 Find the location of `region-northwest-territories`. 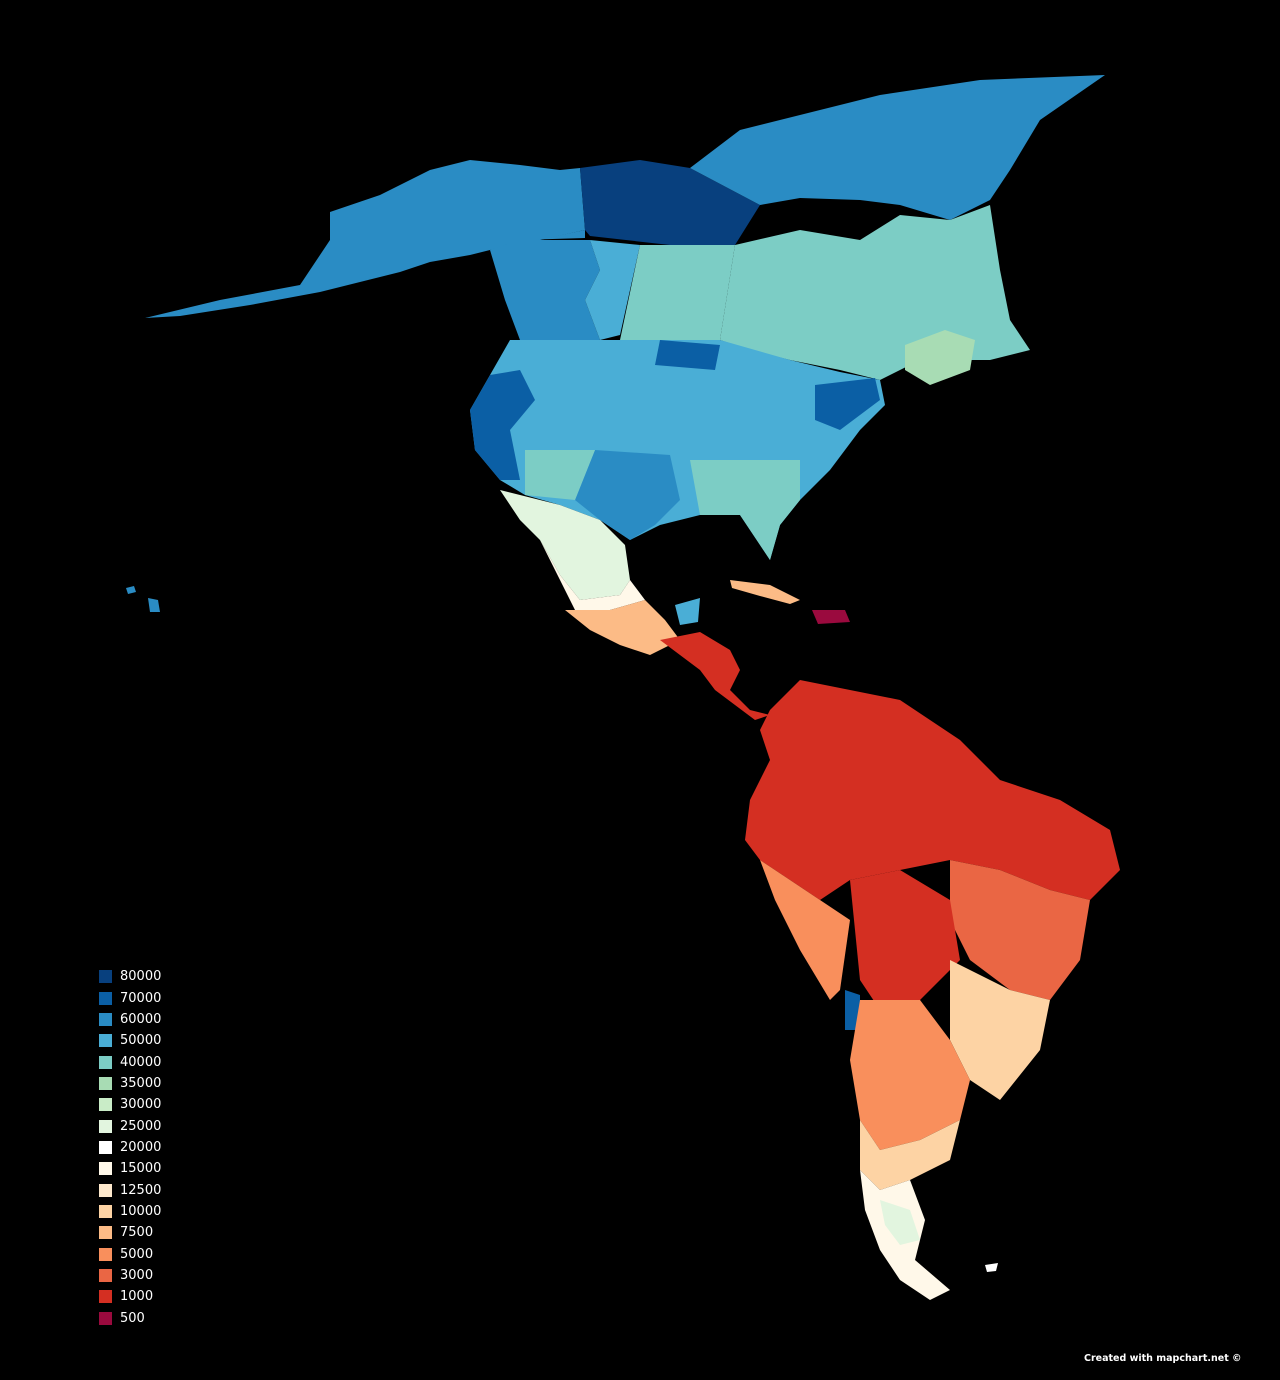

region-northwest-territories is located at coordinates (670, 202).